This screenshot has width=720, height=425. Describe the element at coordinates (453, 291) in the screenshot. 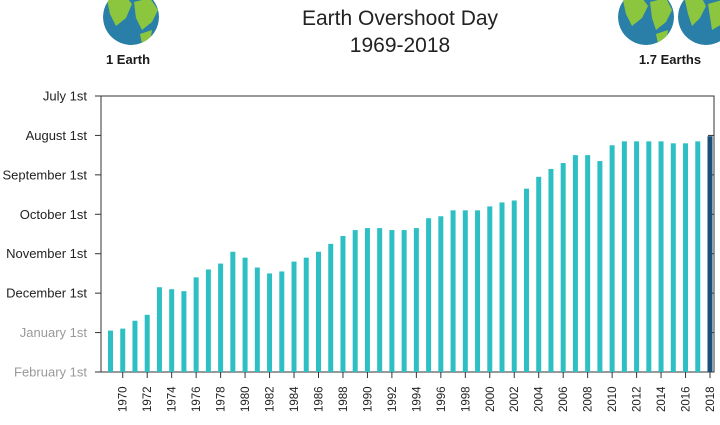

I see `bar-1997` at that location.